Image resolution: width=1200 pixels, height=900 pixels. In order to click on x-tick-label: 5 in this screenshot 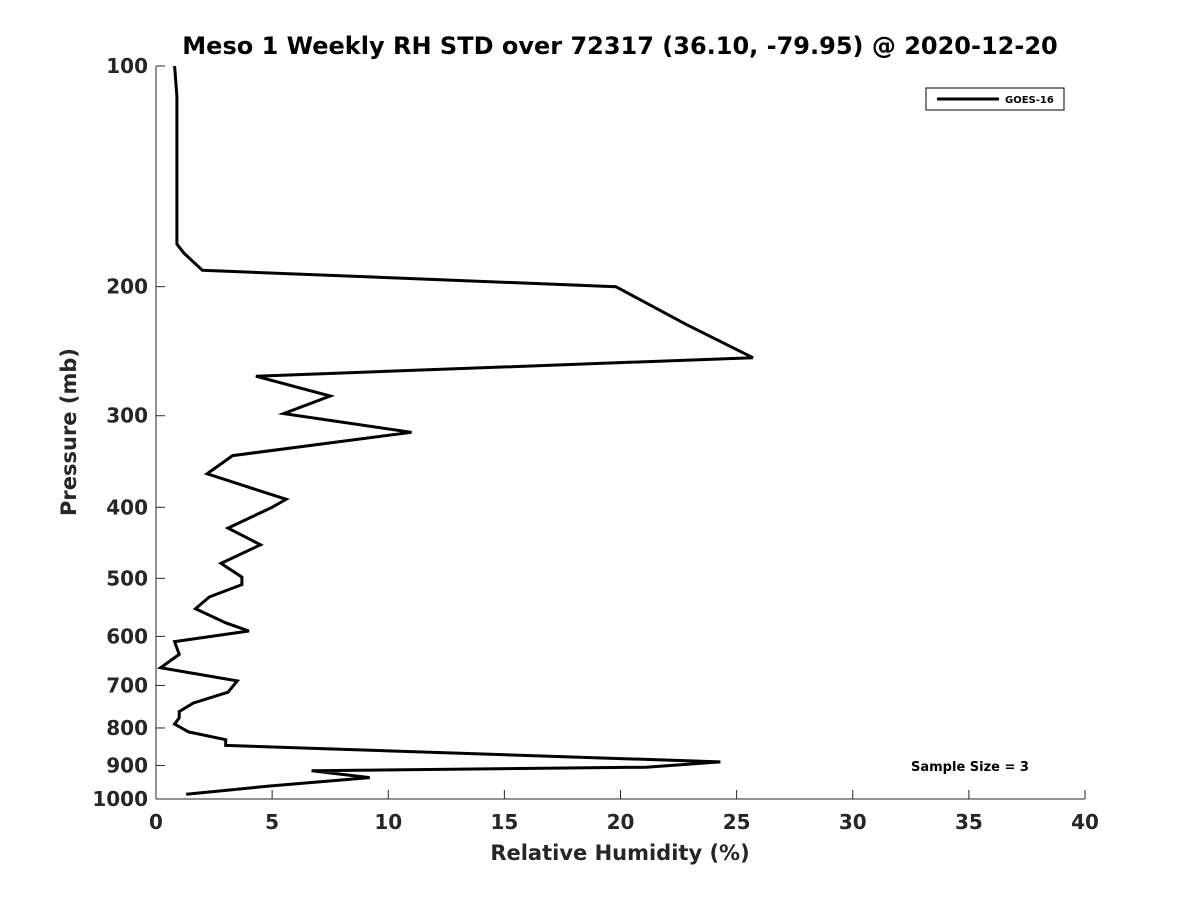, I will do `click(272, 822)`.